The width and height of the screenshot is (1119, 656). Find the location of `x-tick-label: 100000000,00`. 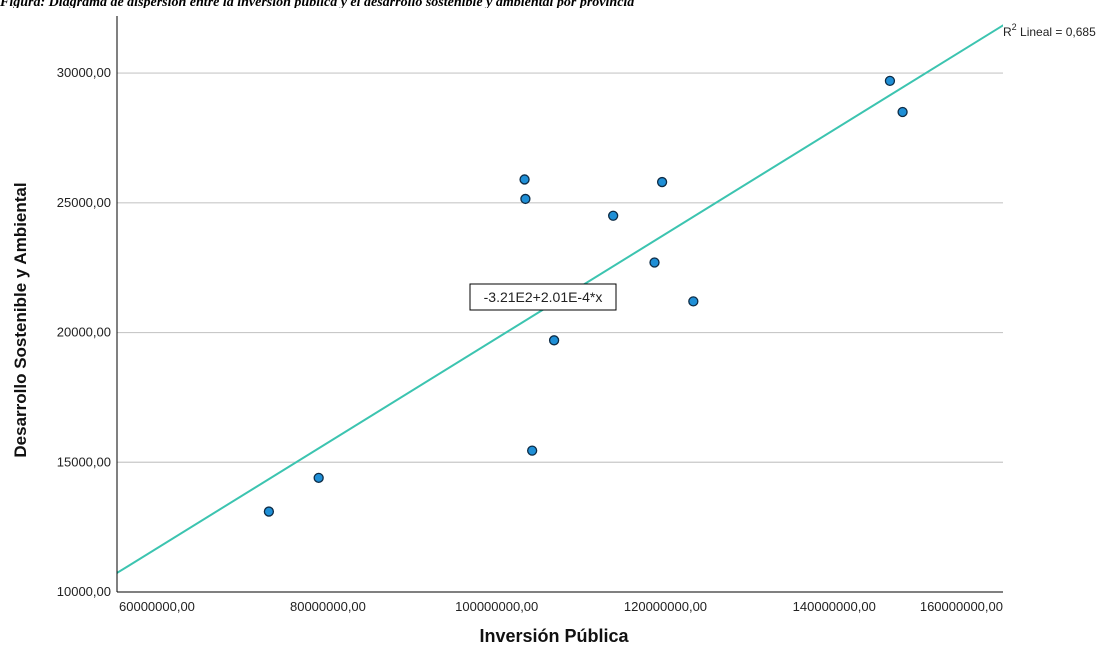

x-tick-label: 100000000,00 is located at coordinates (496, 606).